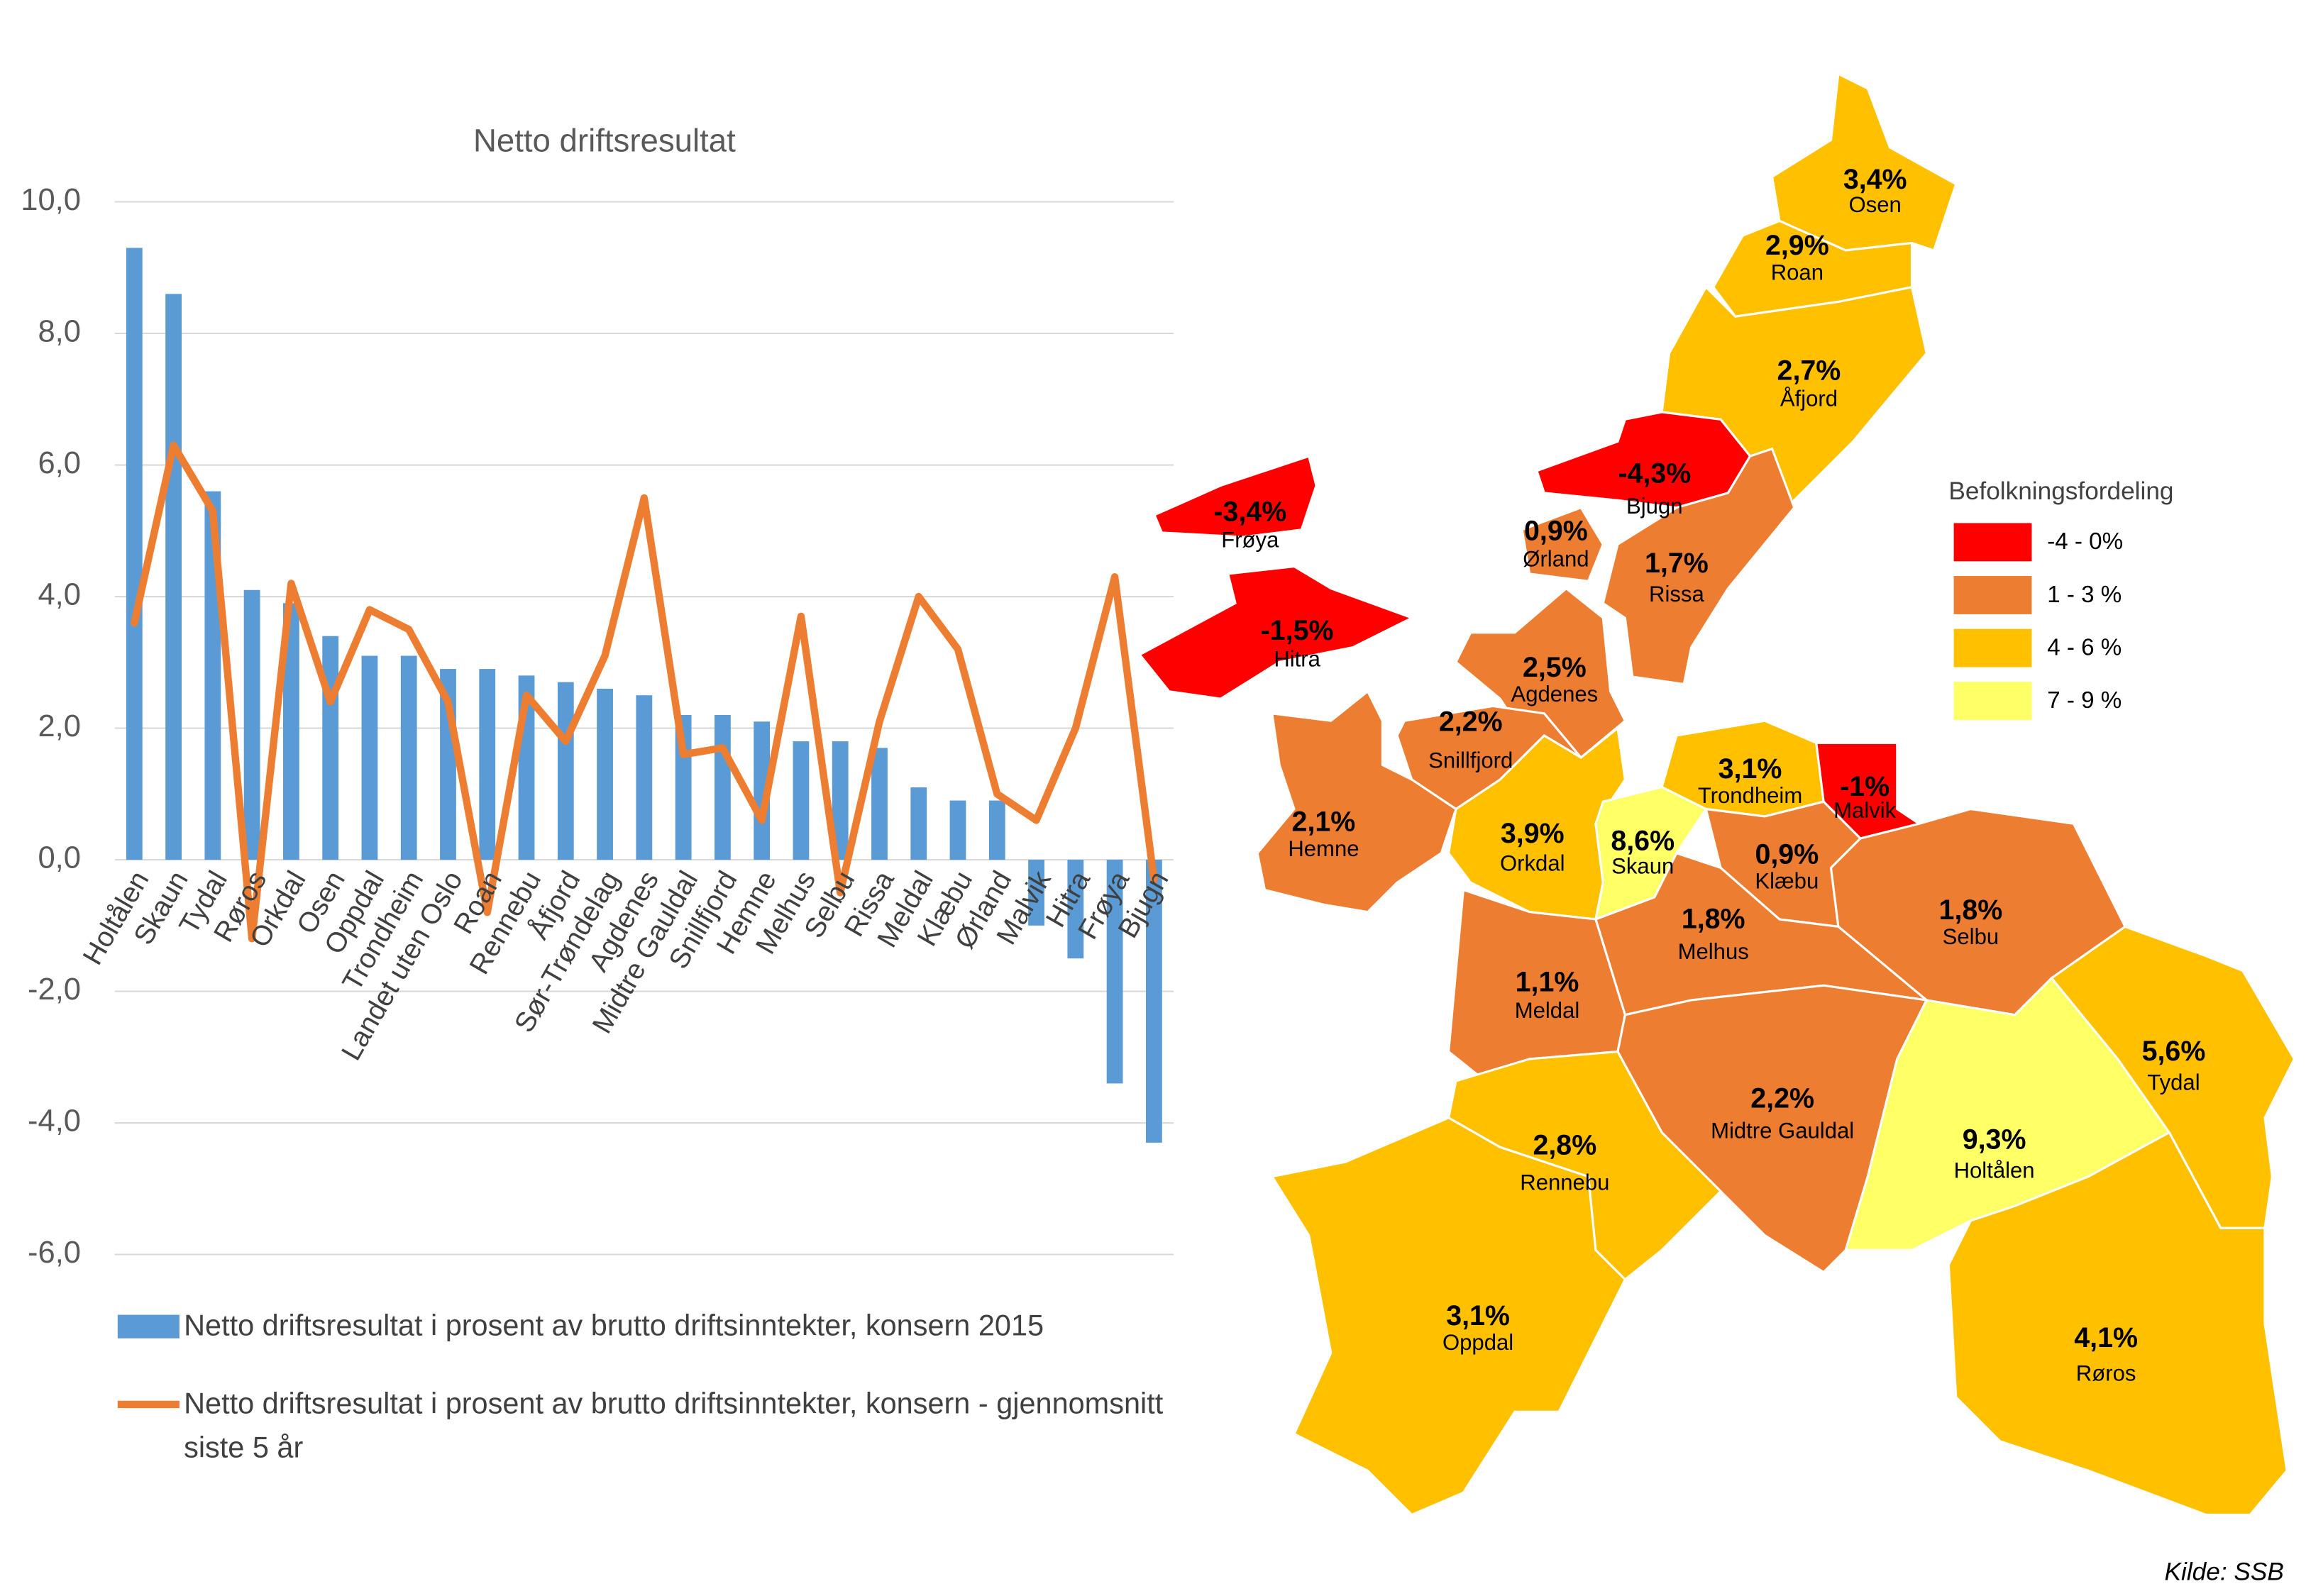 The height and width of the screenshot is (1596, 2306). What do you see at coordinates (1533, 833) in the screenshot?
I see `municipality-value: 3,9%` at bounding box center [1533, 833].